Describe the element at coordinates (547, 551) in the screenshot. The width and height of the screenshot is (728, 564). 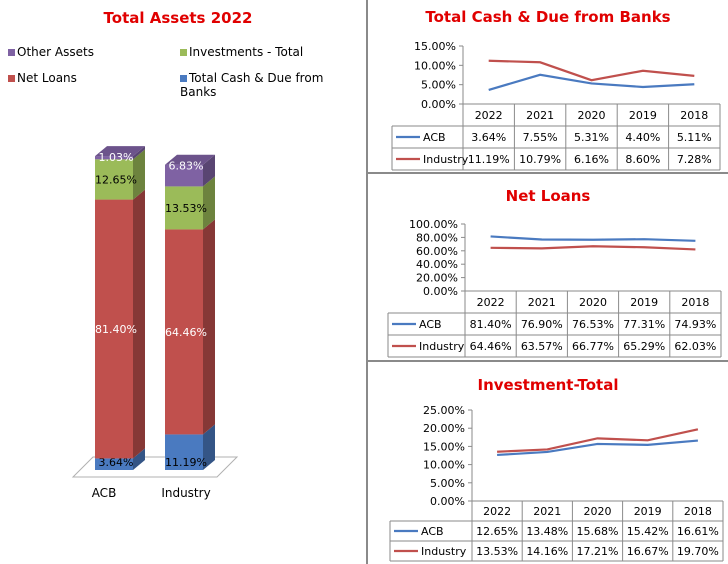
I see `table-cell: 14.16%` at that location.